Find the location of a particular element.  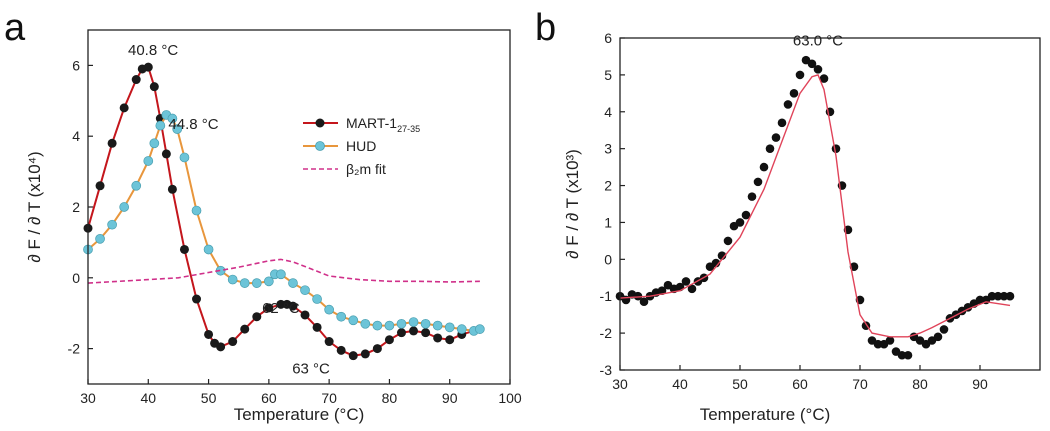

x-tick-label: 40 is located at coordinates (680, 384).